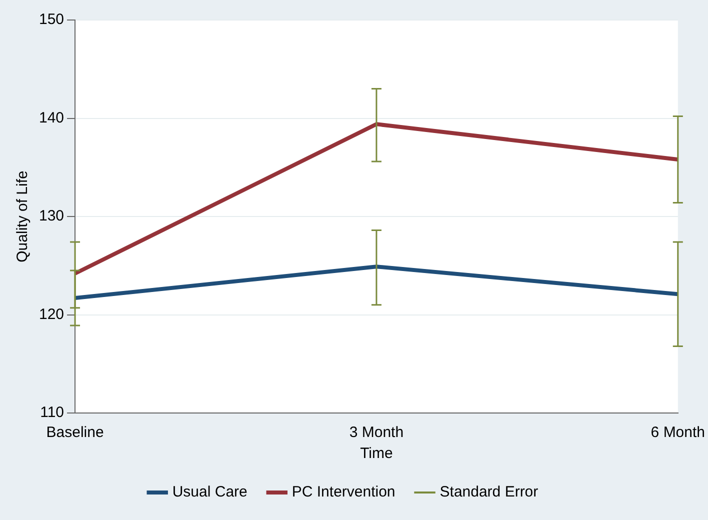  Describe the element at coordinates (51, 314) in the screenshot. I see `y-tick-label: 120` at that location.